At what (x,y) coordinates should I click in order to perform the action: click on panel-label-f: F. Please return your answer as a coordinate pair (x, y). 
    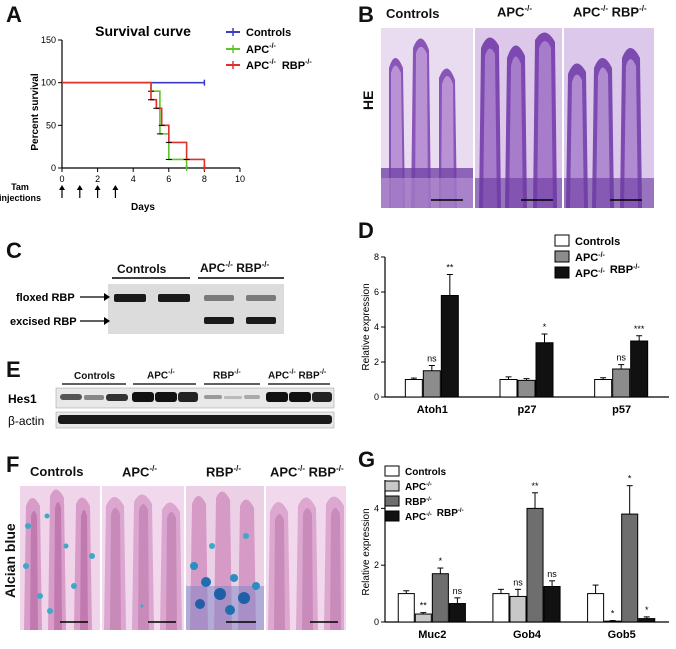
    Looking at the image, I should click on (13, 464).